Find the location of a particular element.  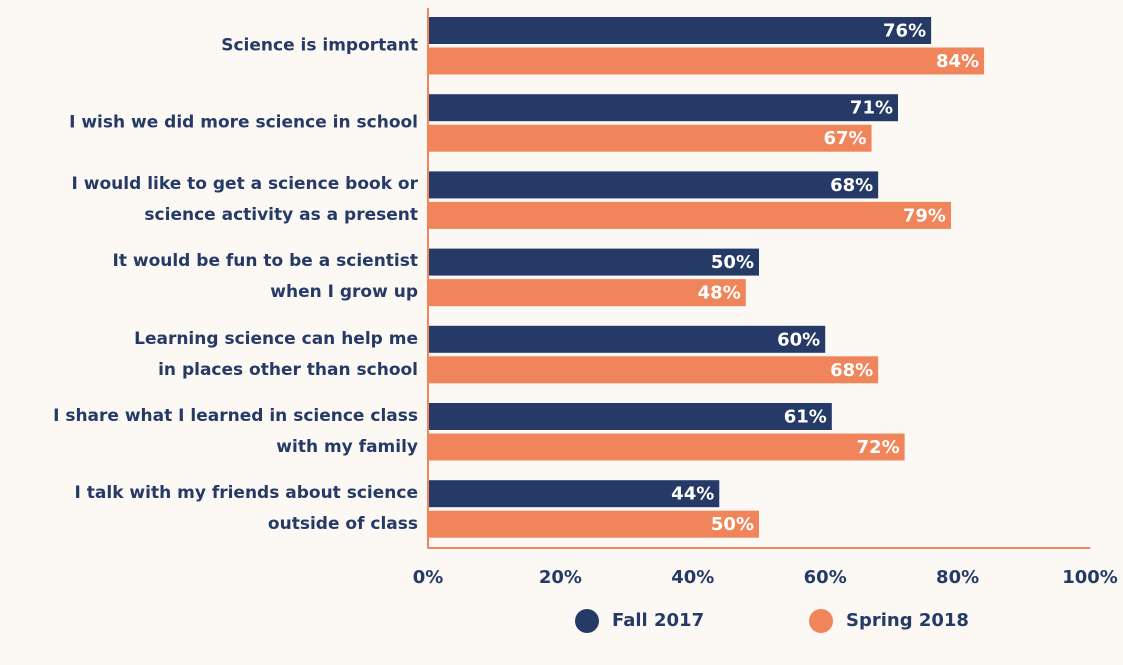

category-label: Science is important is located at coordinates (319, 45).